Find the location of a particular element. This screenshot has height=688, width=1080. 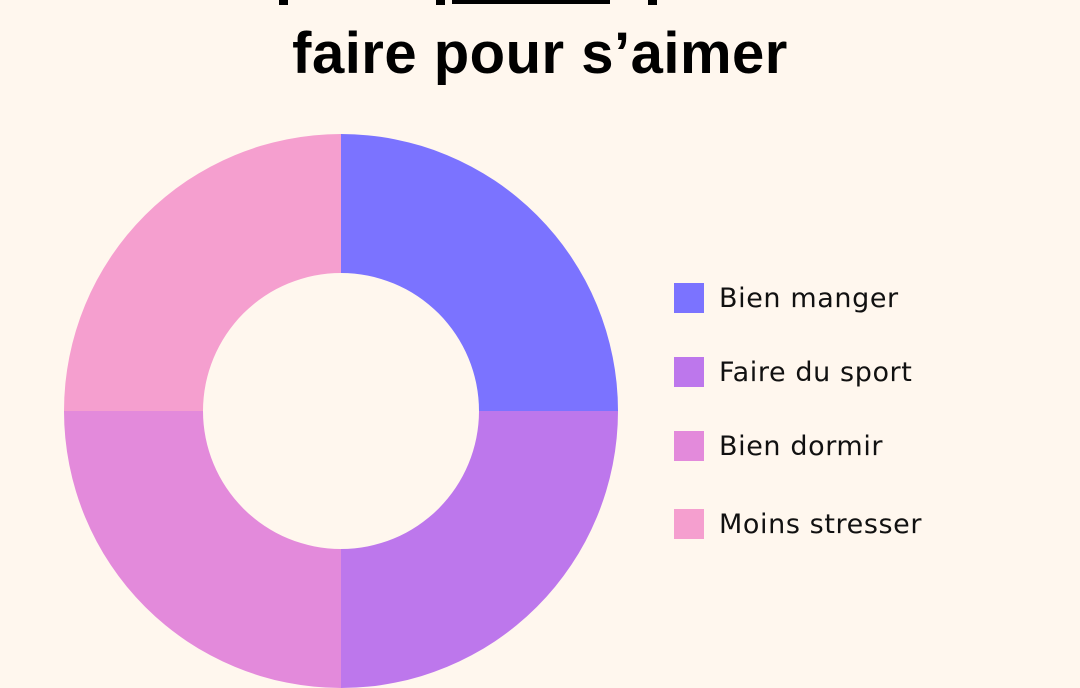

legend-label: Moins stresser is located at coordinates (821, 524).